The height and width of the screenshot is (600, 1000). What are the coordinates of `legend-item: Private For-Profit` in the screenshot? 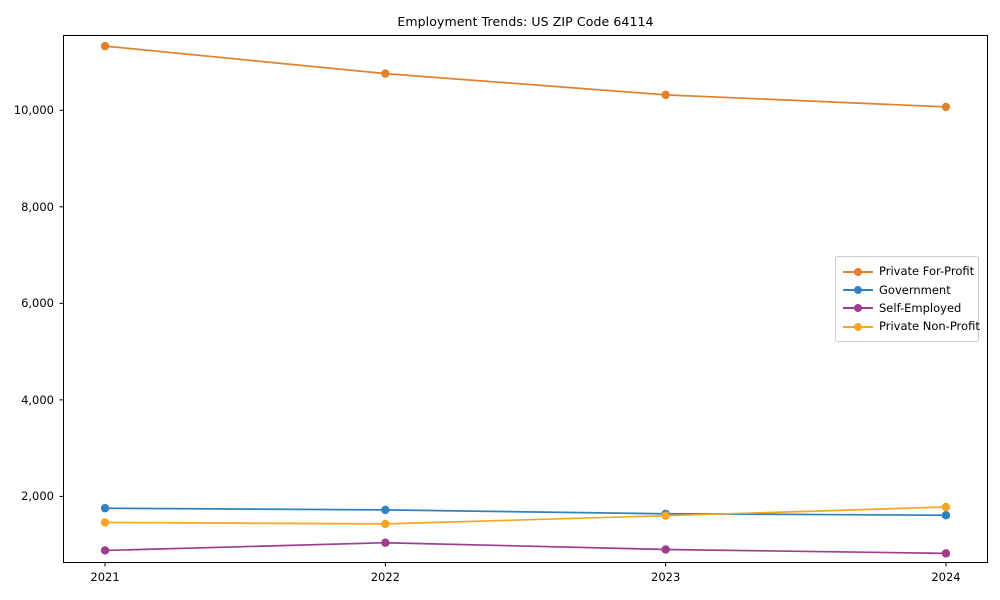 It's located at (908, 272).